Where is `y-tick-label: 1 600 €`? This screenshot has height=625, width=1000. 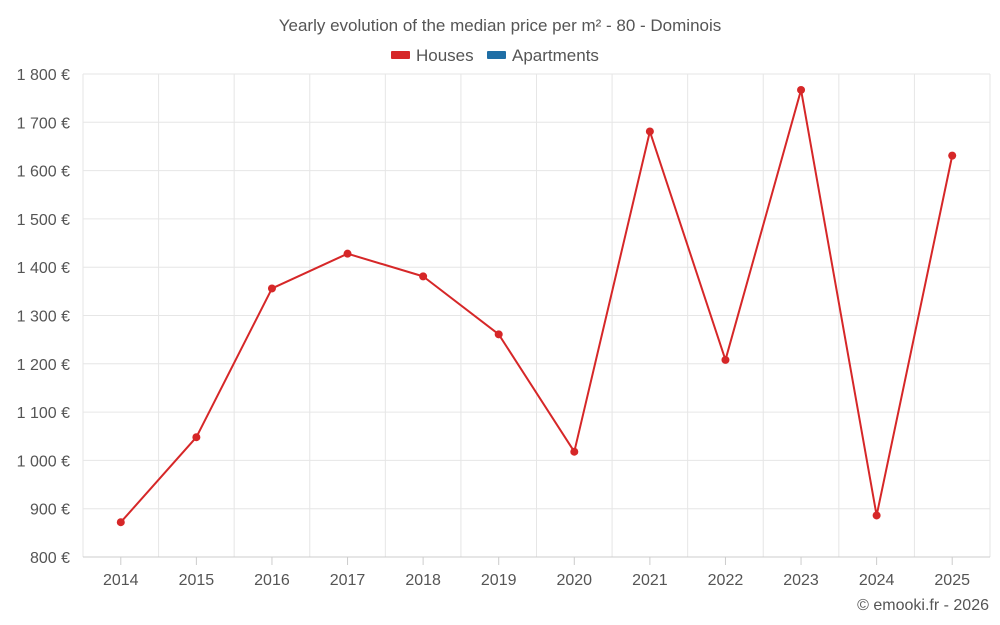
y-tick-label: 1 600 € is located at coordinates (43, 172).